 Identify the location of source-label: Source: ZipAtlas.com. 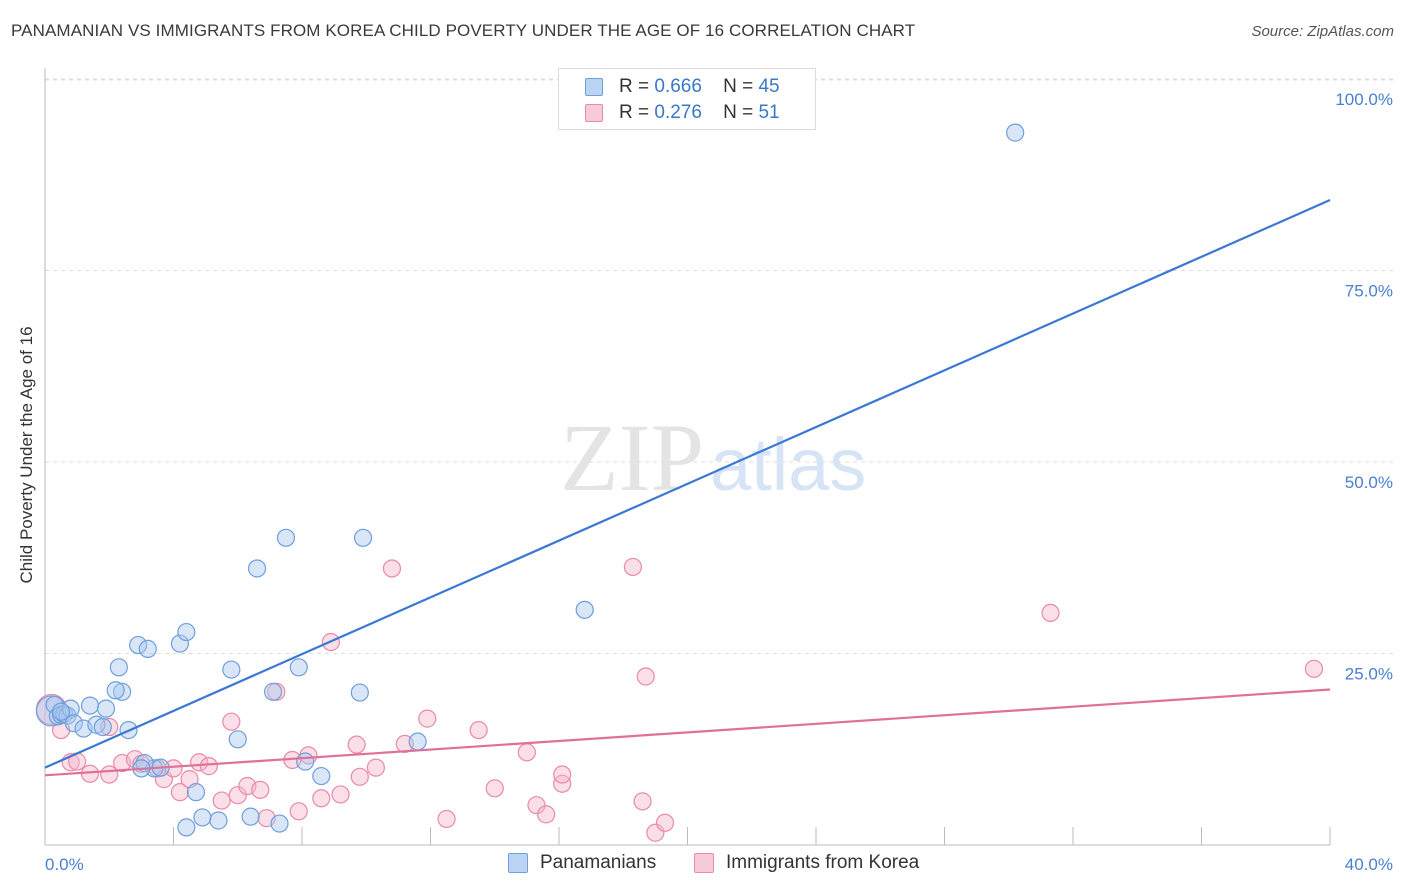
(1322, 31).